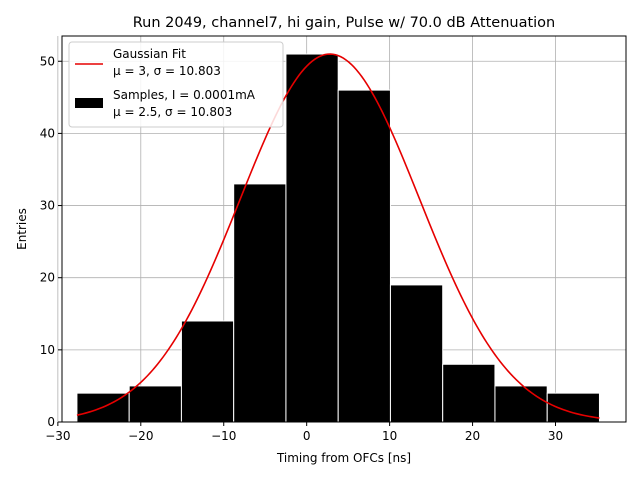 Image resolution: width=640 pixels, height=480 pixels. Describe the element at coordinates (51, 422) in the screenshot. I see `y-tick-label: 0` at that location.